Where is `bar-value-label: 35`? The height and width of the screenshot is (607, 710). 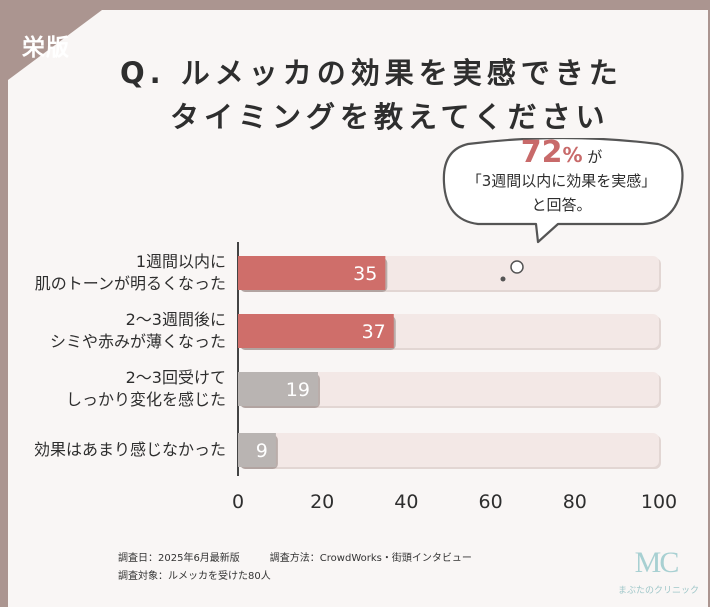
bar-value-label: 35 is located at coordinates (365, 274).